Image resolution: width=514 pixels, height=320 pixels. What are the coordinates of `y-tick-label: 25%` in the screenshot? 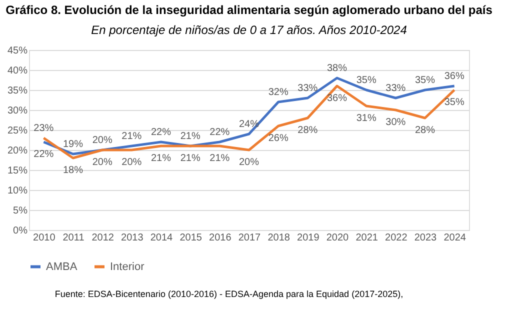 It's located at (17, 131).